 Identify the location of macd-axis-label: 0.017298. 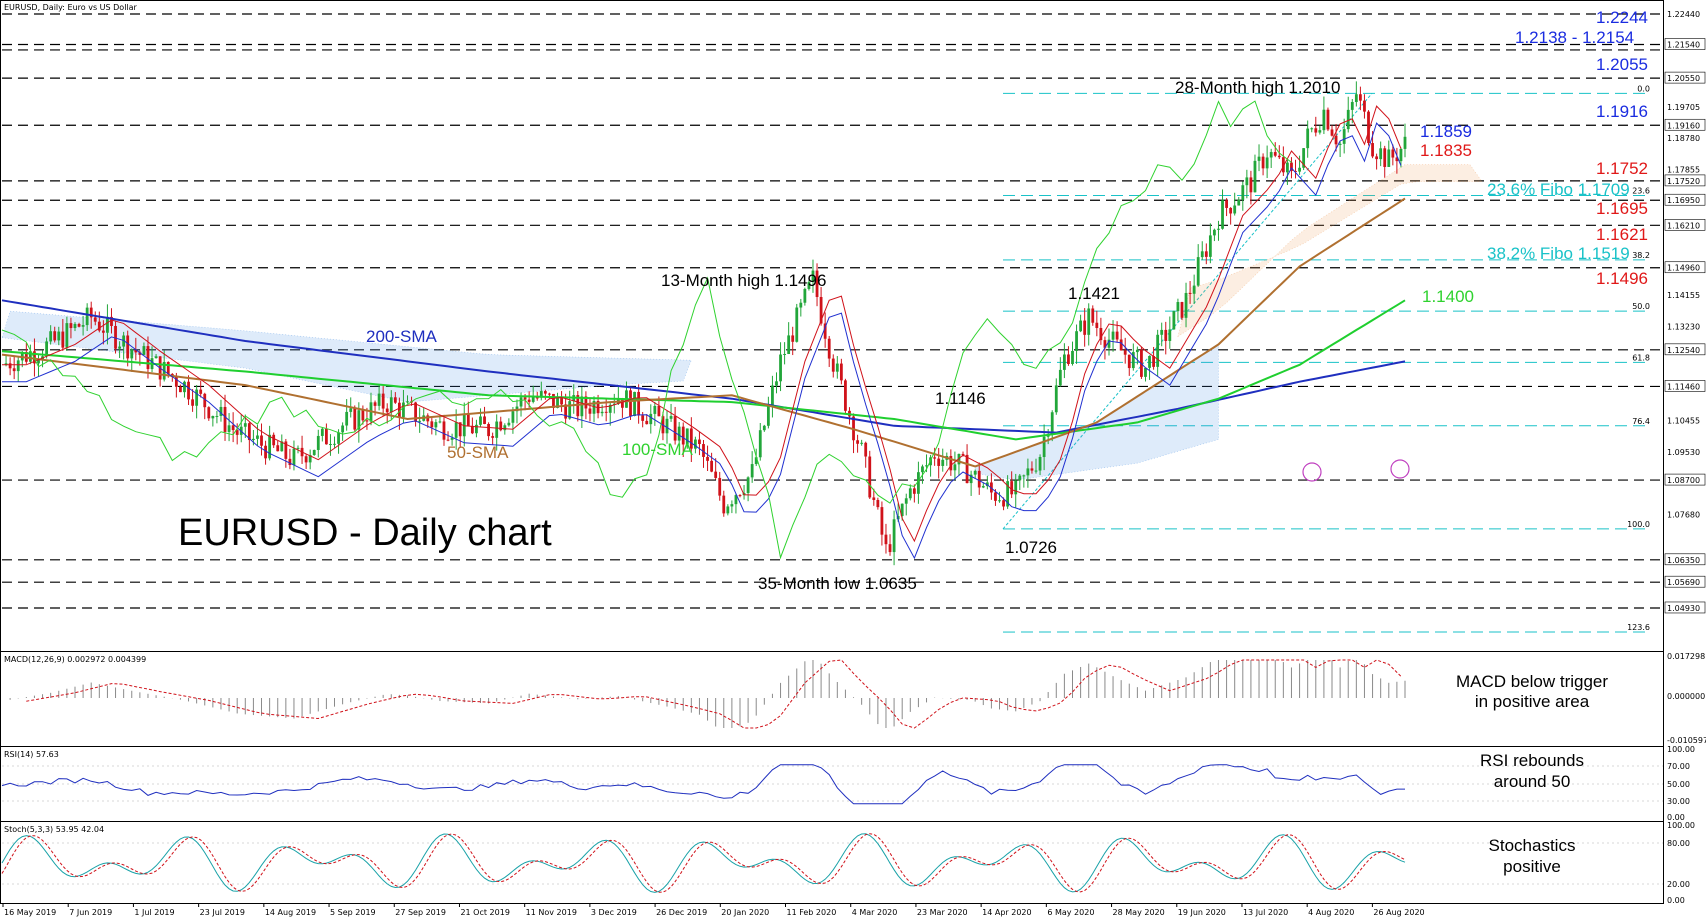
(1686, 656).